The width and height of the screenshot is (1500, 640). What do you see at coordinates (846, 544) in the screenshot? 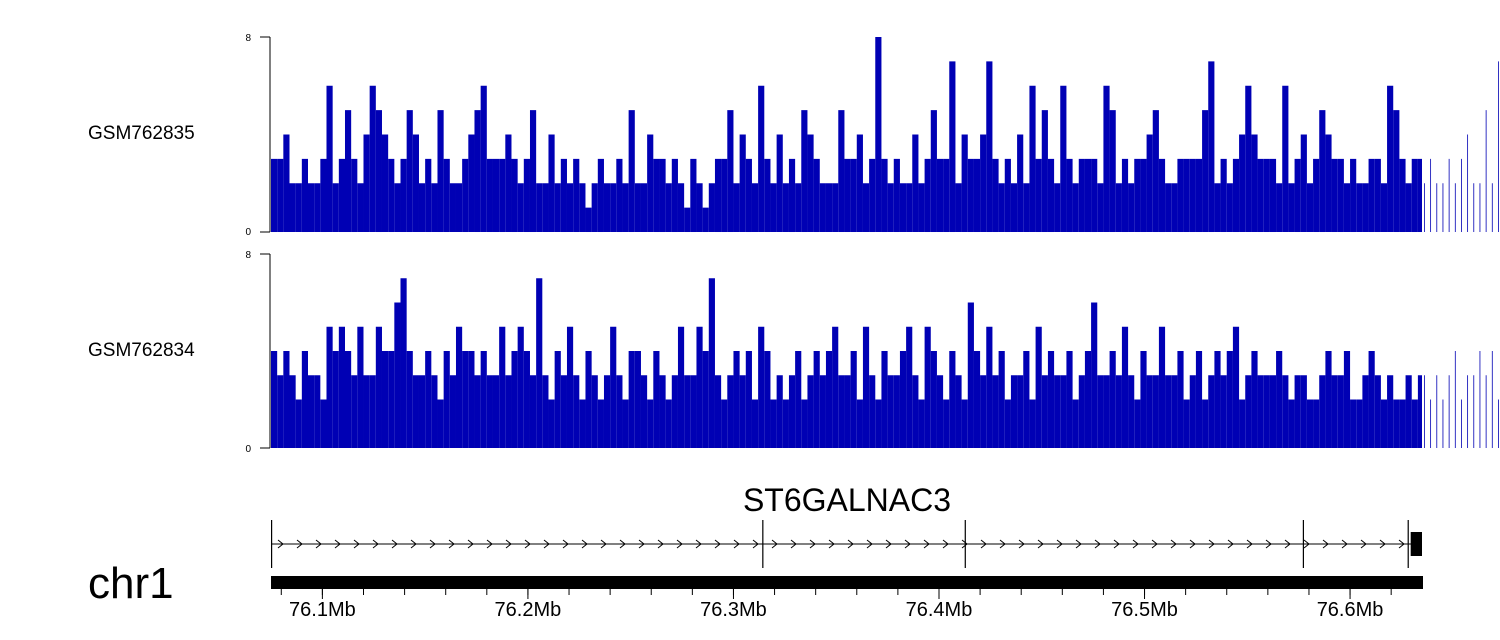
I see `gene-exons` at bounding box center [846, 544].